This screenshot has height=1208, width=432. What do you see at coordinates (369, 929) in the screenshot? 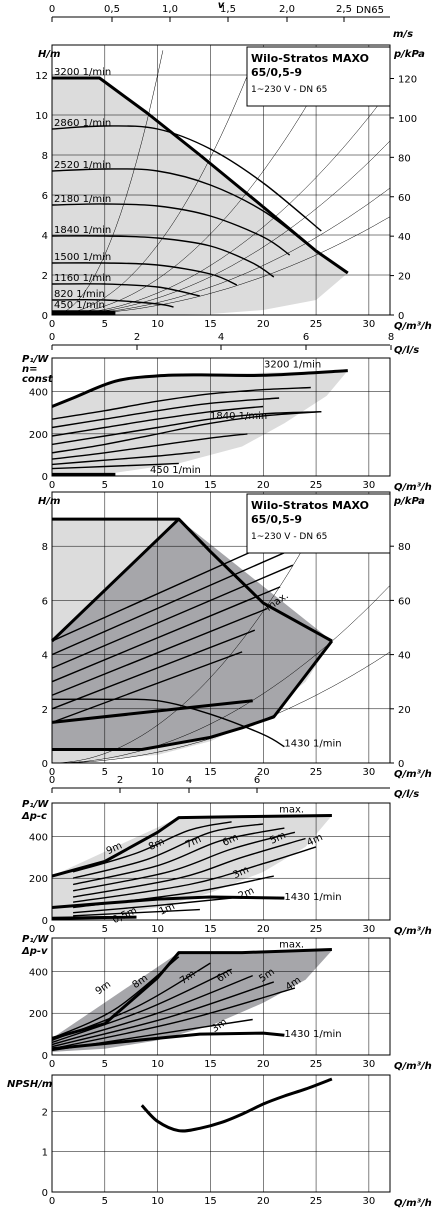
I see `x-tick-label: 30` at bounding box center [369, 929].